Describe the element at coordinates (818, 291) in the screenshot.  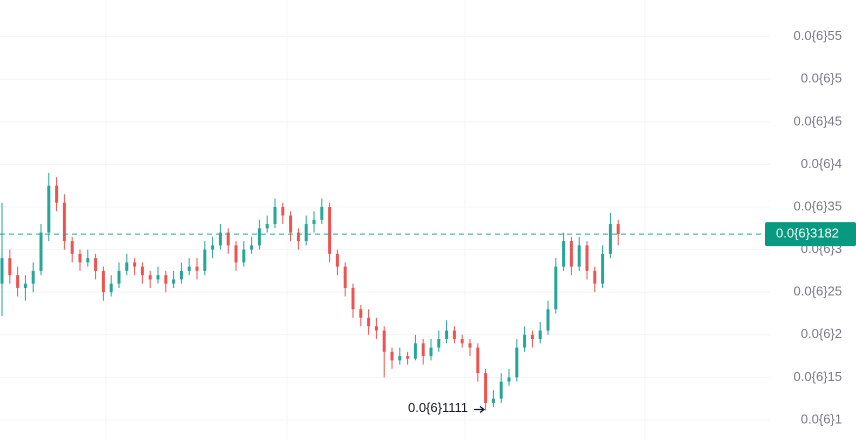
I see `y-tick-label: 0.0{6}25` at that location.